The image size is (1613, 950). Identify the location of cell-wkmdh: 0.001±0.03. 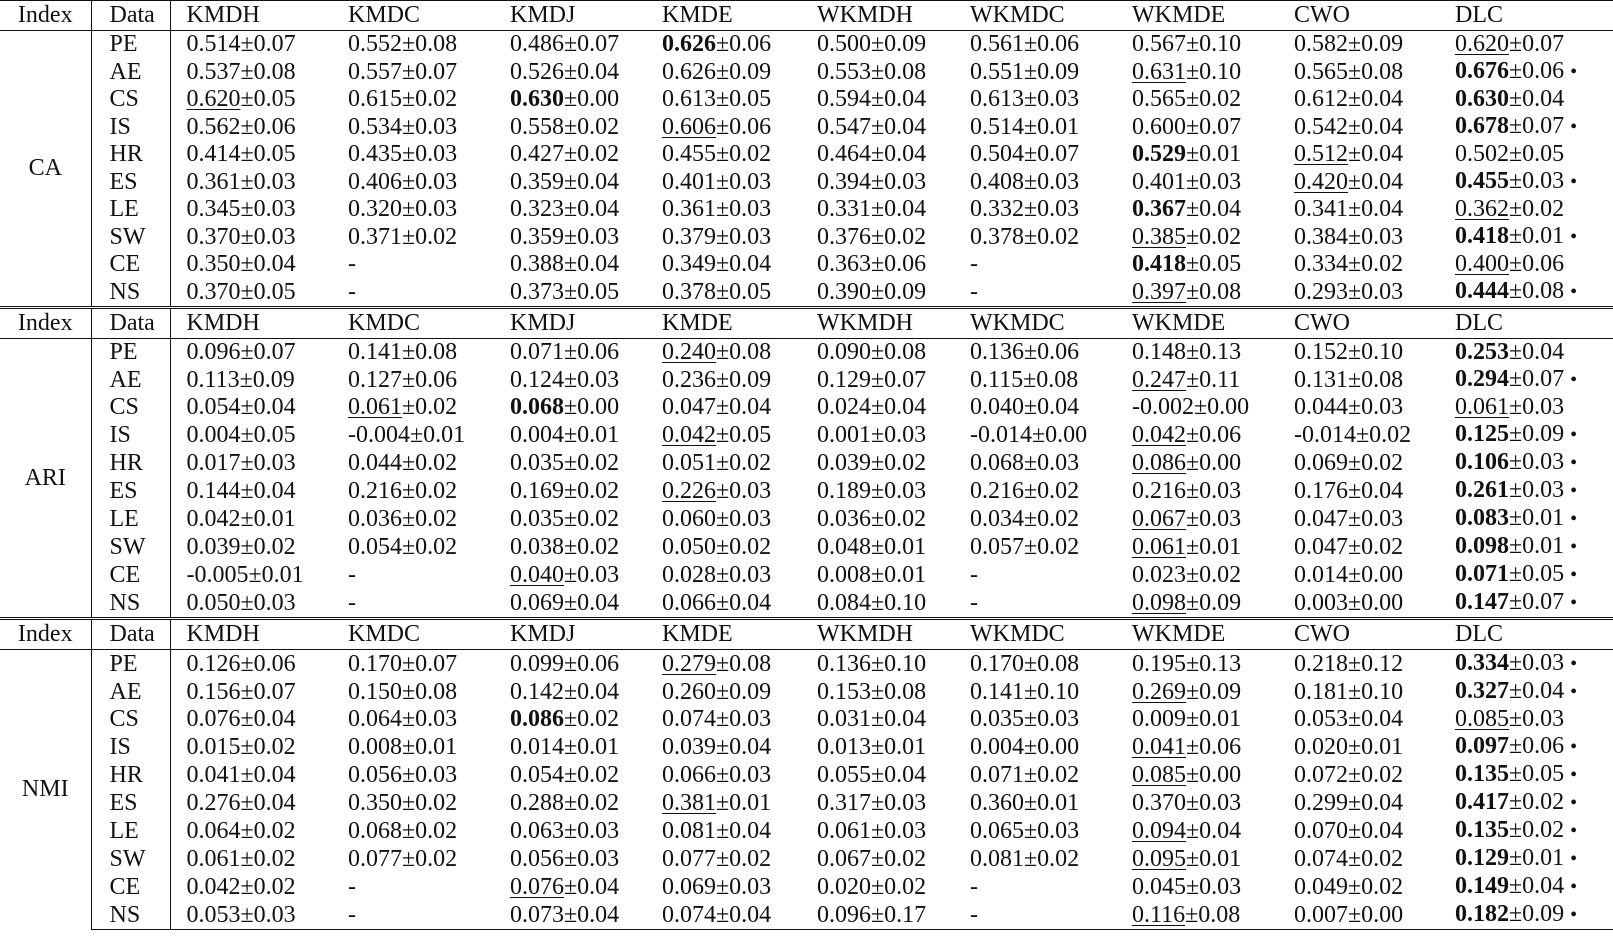
(877, 435).